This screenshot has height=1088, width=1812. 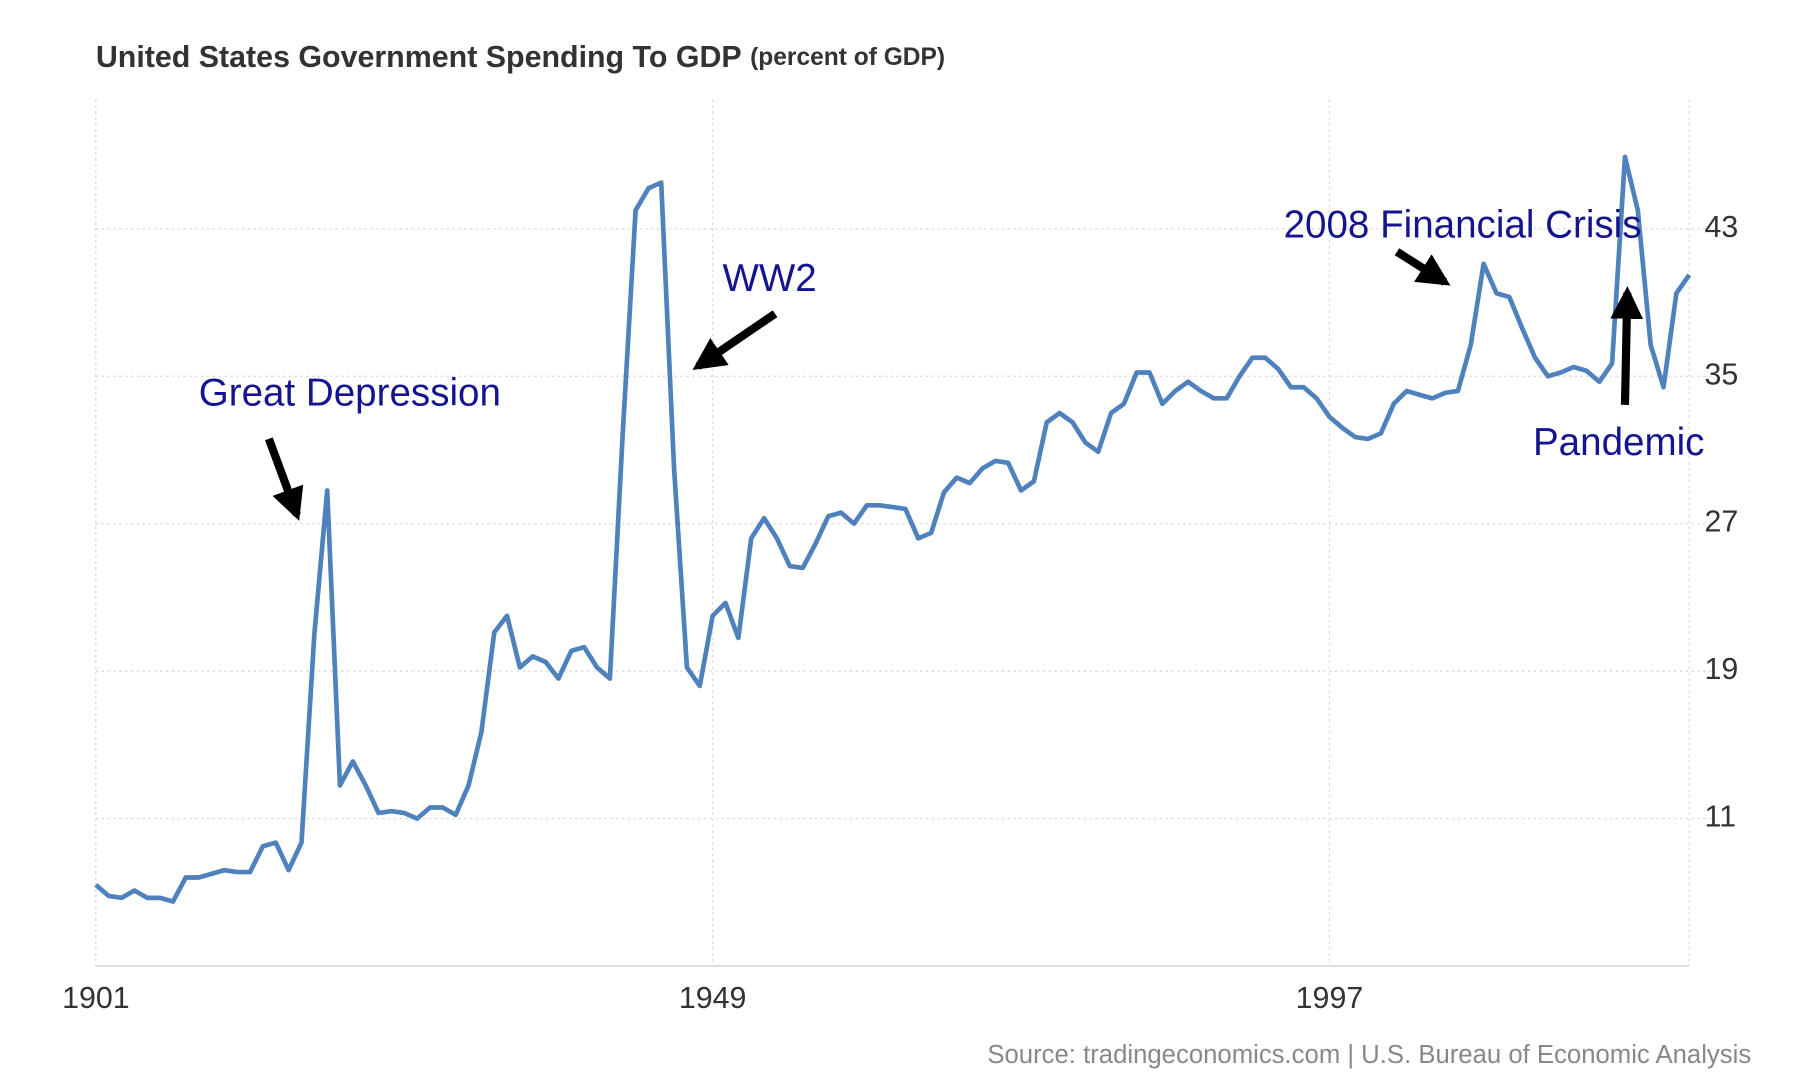 What do you see at coordinates (96, 998) in the screenshot?
I see `x-tick-label: 1901` at bounding box center [96, 998].